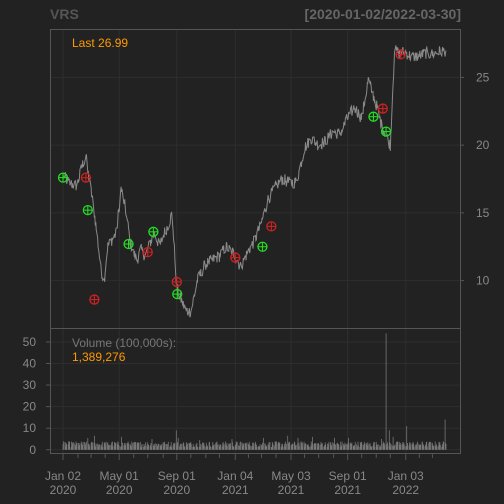 This screenshot has height=504, width=504. I want to click on price-y-tick-label: 15, so click(483, 213).